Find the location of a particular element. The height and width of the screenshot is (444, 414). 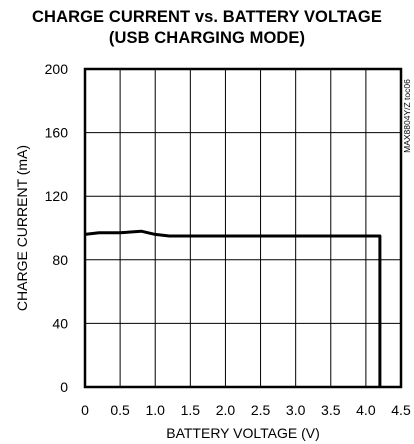

figure-id-annotation: MAX8804Y/Z toc06 is located at coordinates (407, 116).